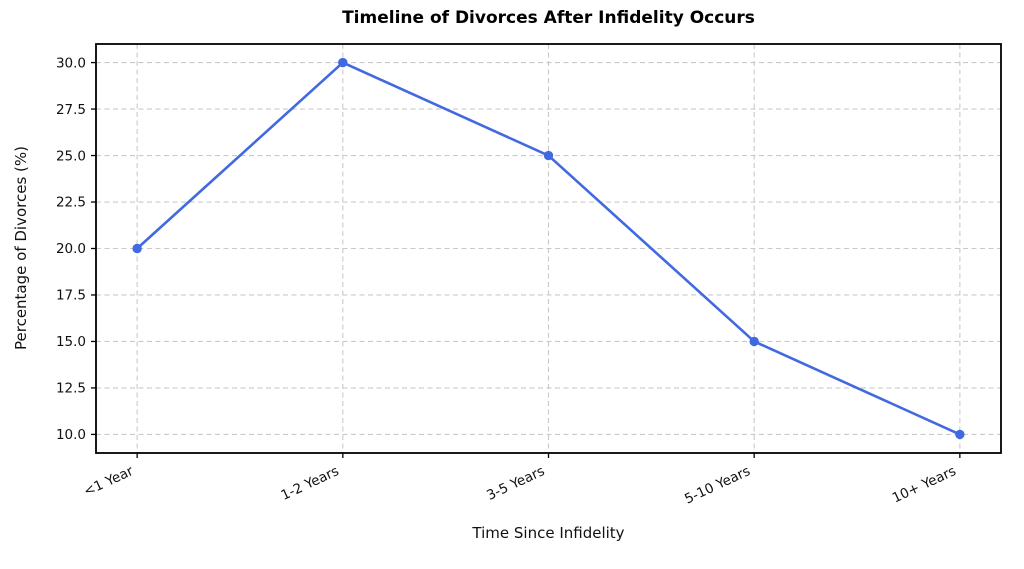 This screenshot has height=569, width=1024. I want to click on y-tick-label: 12.5, so click(71, 389).